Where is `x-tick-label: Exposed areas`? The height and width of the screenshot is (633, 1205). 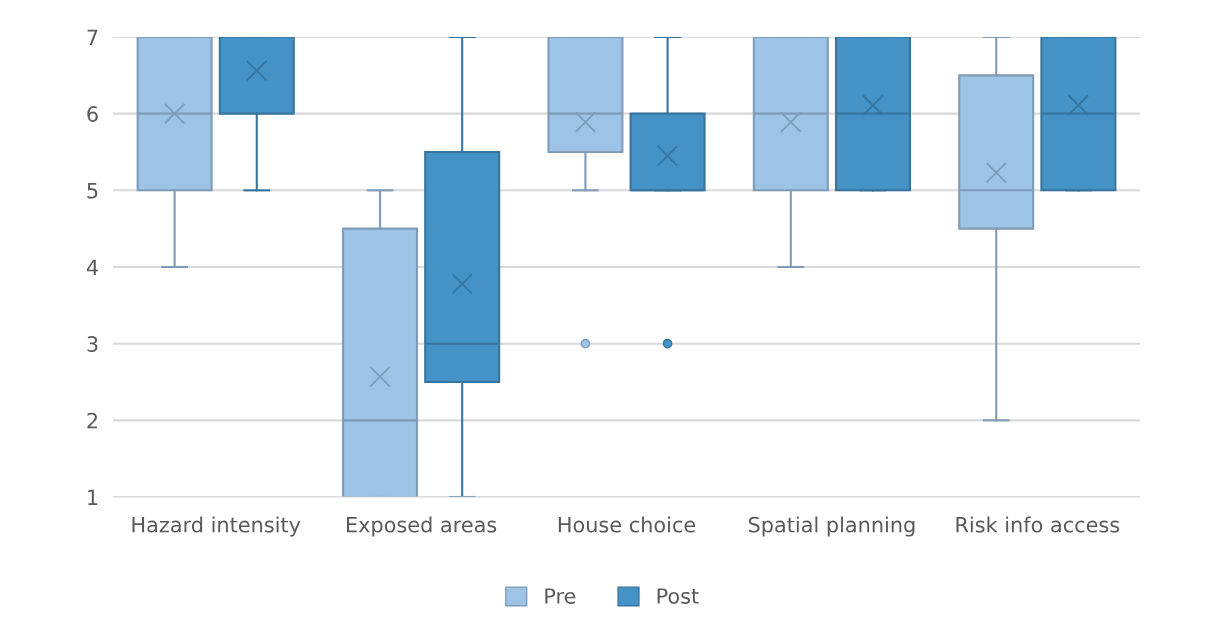
x-tick-label: Exposed areas is located at coordinates (422, 526).